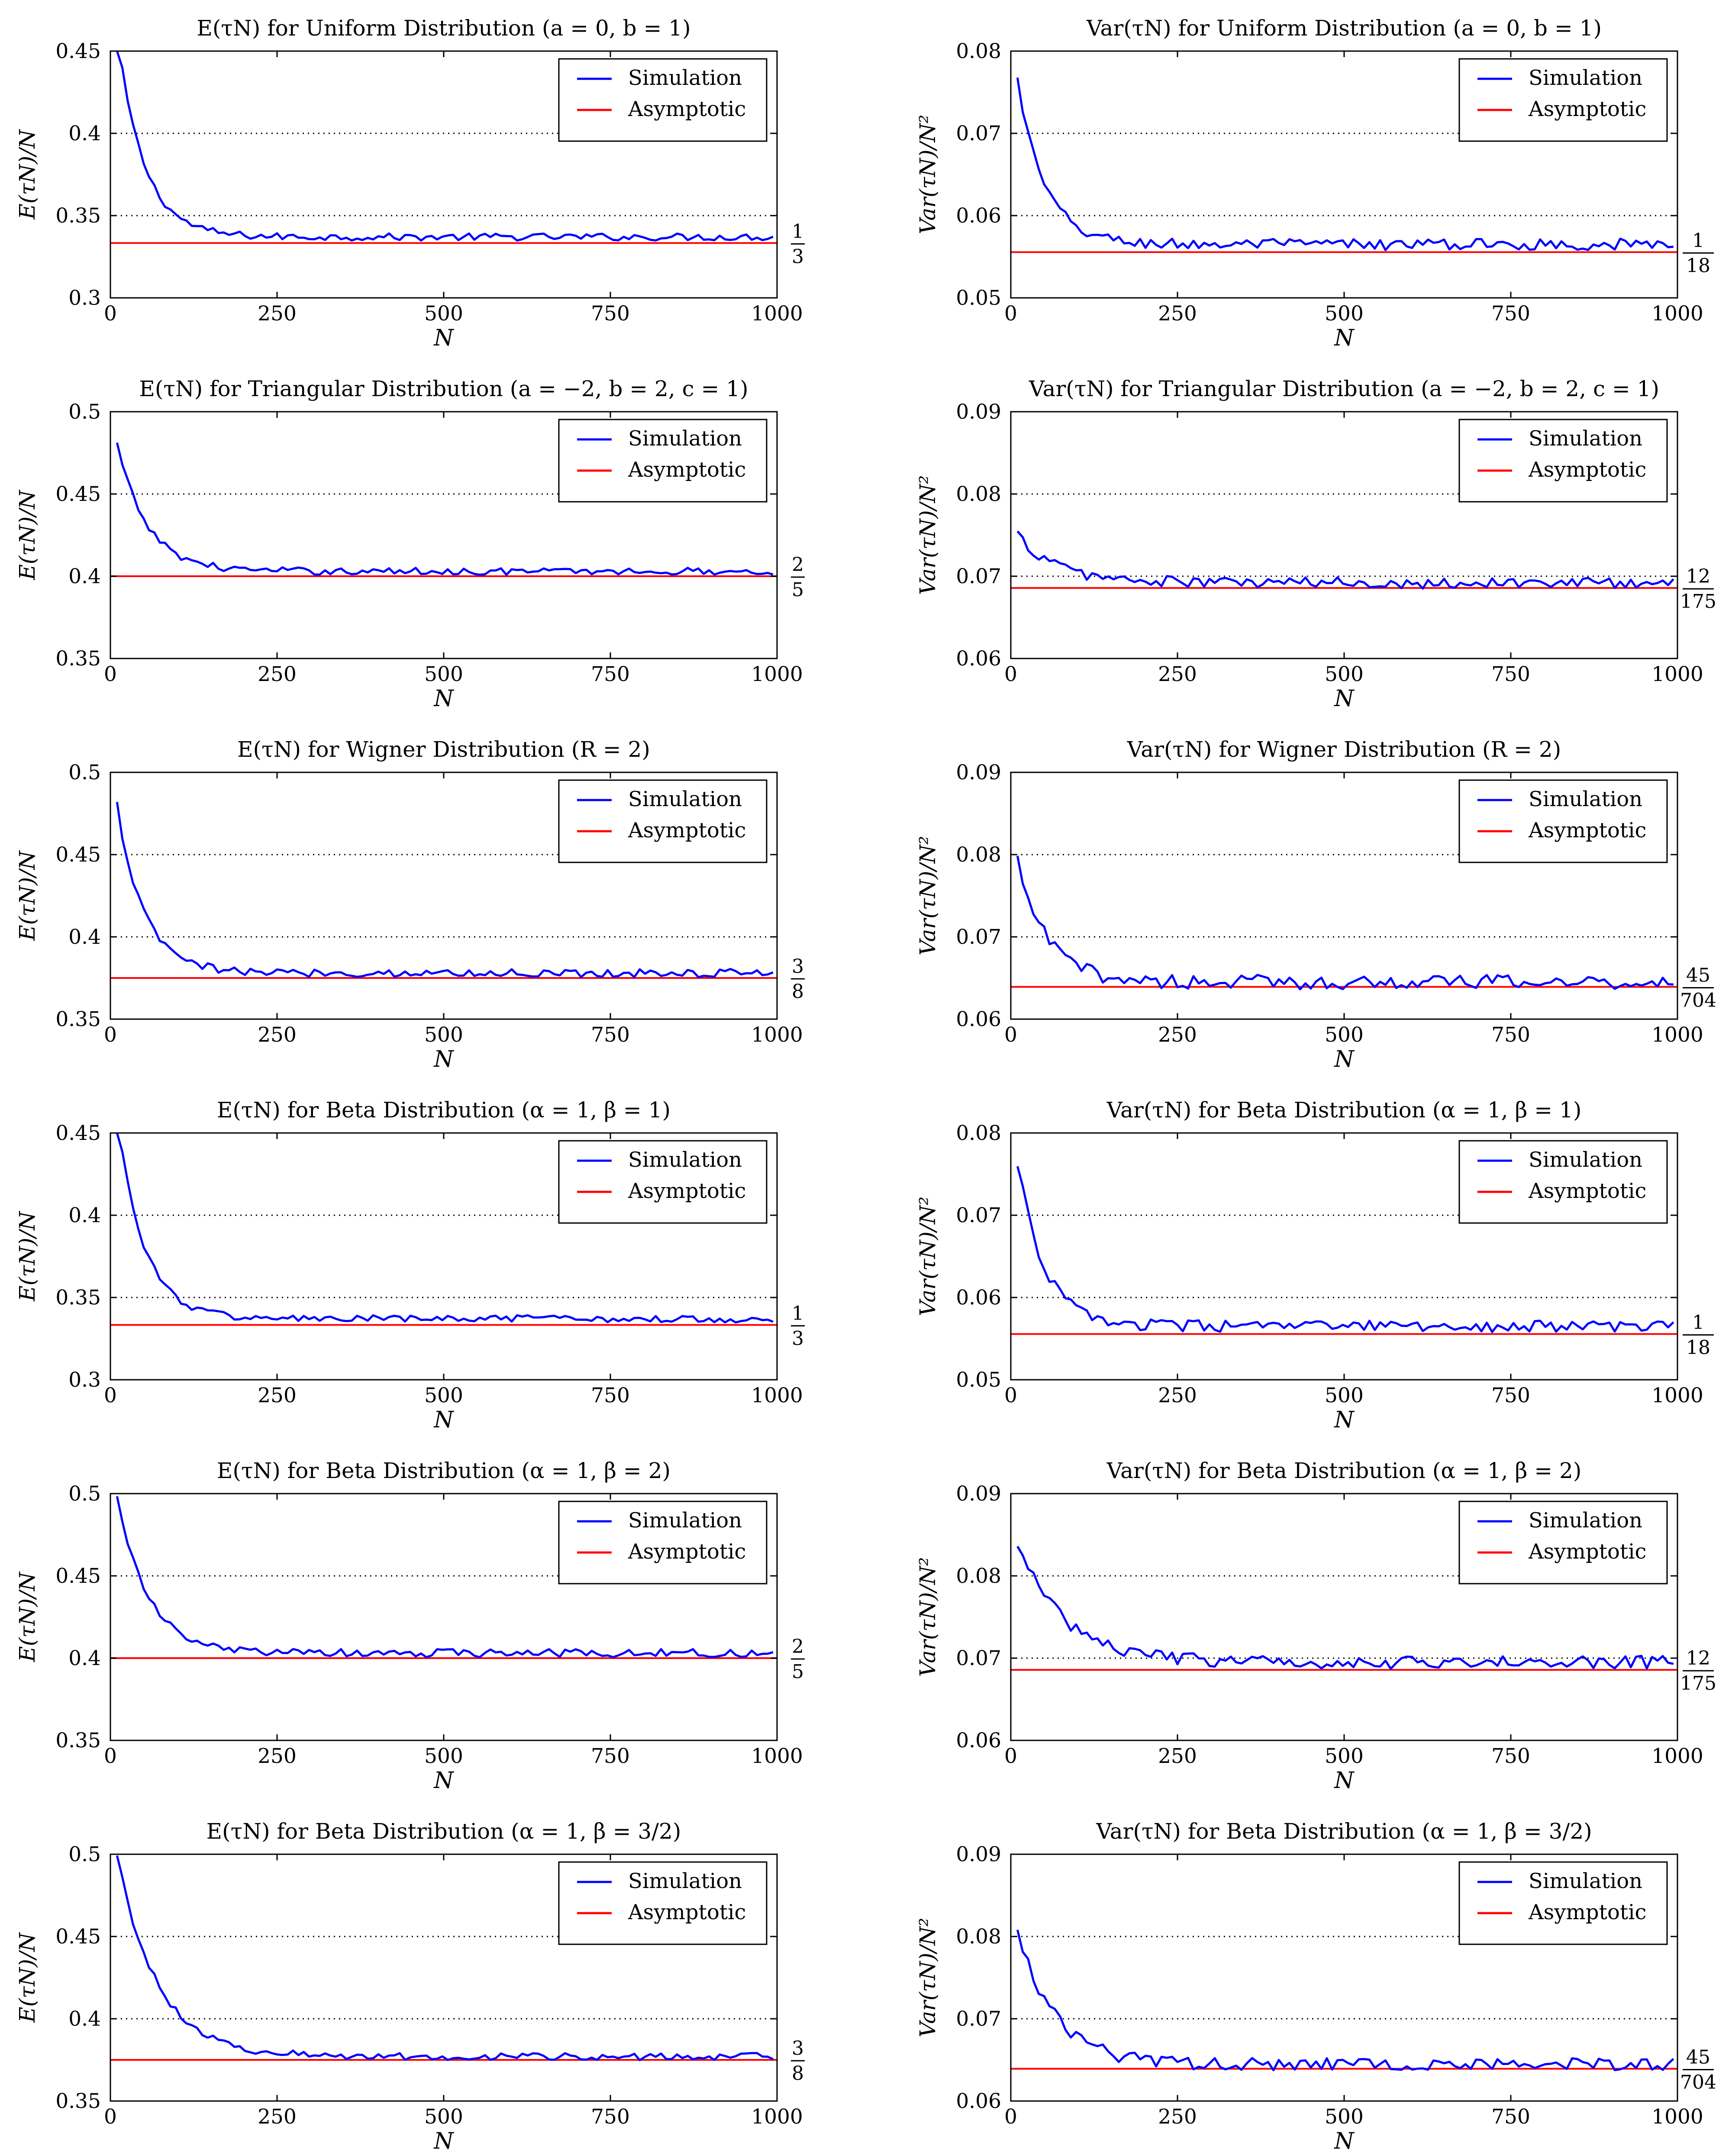 This screenshot has width=1732, height=2156. What do you see at coordinates (798, 992) in the screenshot?
I see `asymptote-denominator: 8` at bounding box center [798, 992].